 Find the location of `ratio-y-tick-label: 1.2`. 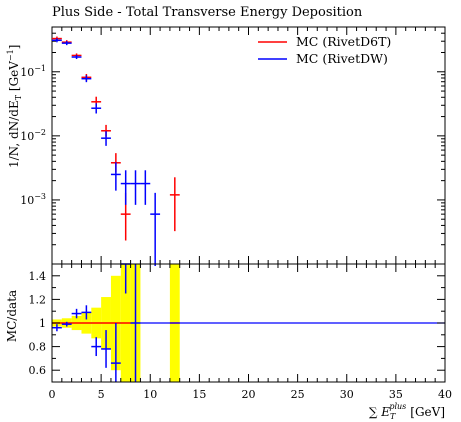

ratio-y-tick-label: 1.2 is located at coordinates (38, 299).